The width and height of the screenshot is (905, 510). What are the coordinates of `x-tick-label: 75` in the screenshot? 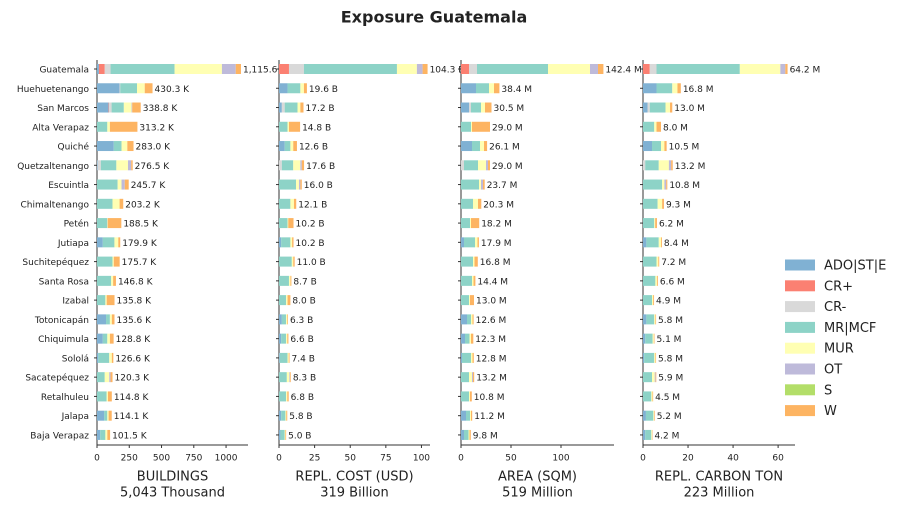 It's located at (385, 459).